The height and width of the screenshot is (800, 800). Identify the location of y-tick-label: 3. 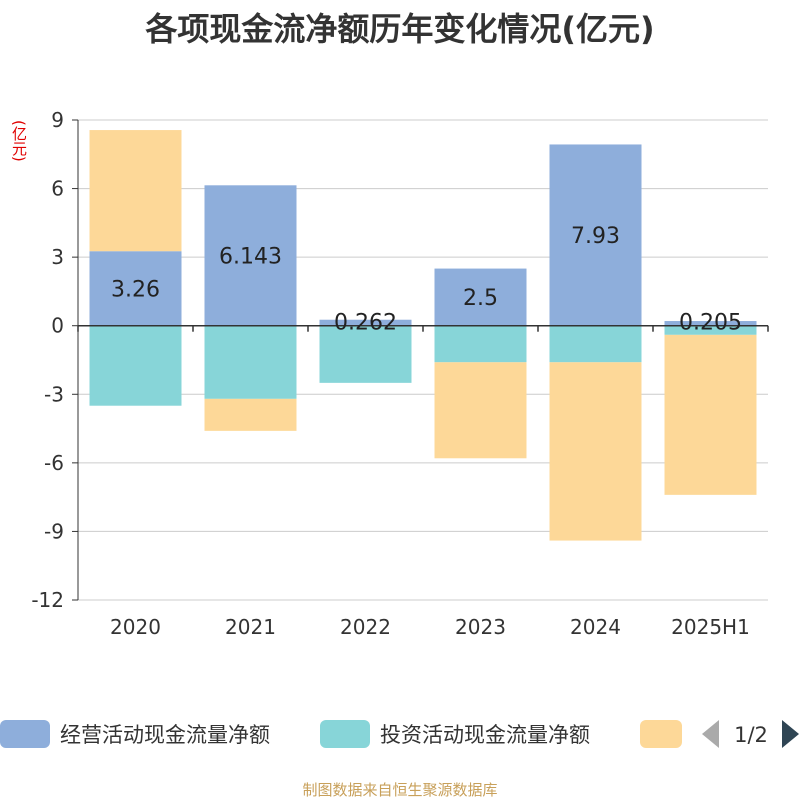
(57, 257).